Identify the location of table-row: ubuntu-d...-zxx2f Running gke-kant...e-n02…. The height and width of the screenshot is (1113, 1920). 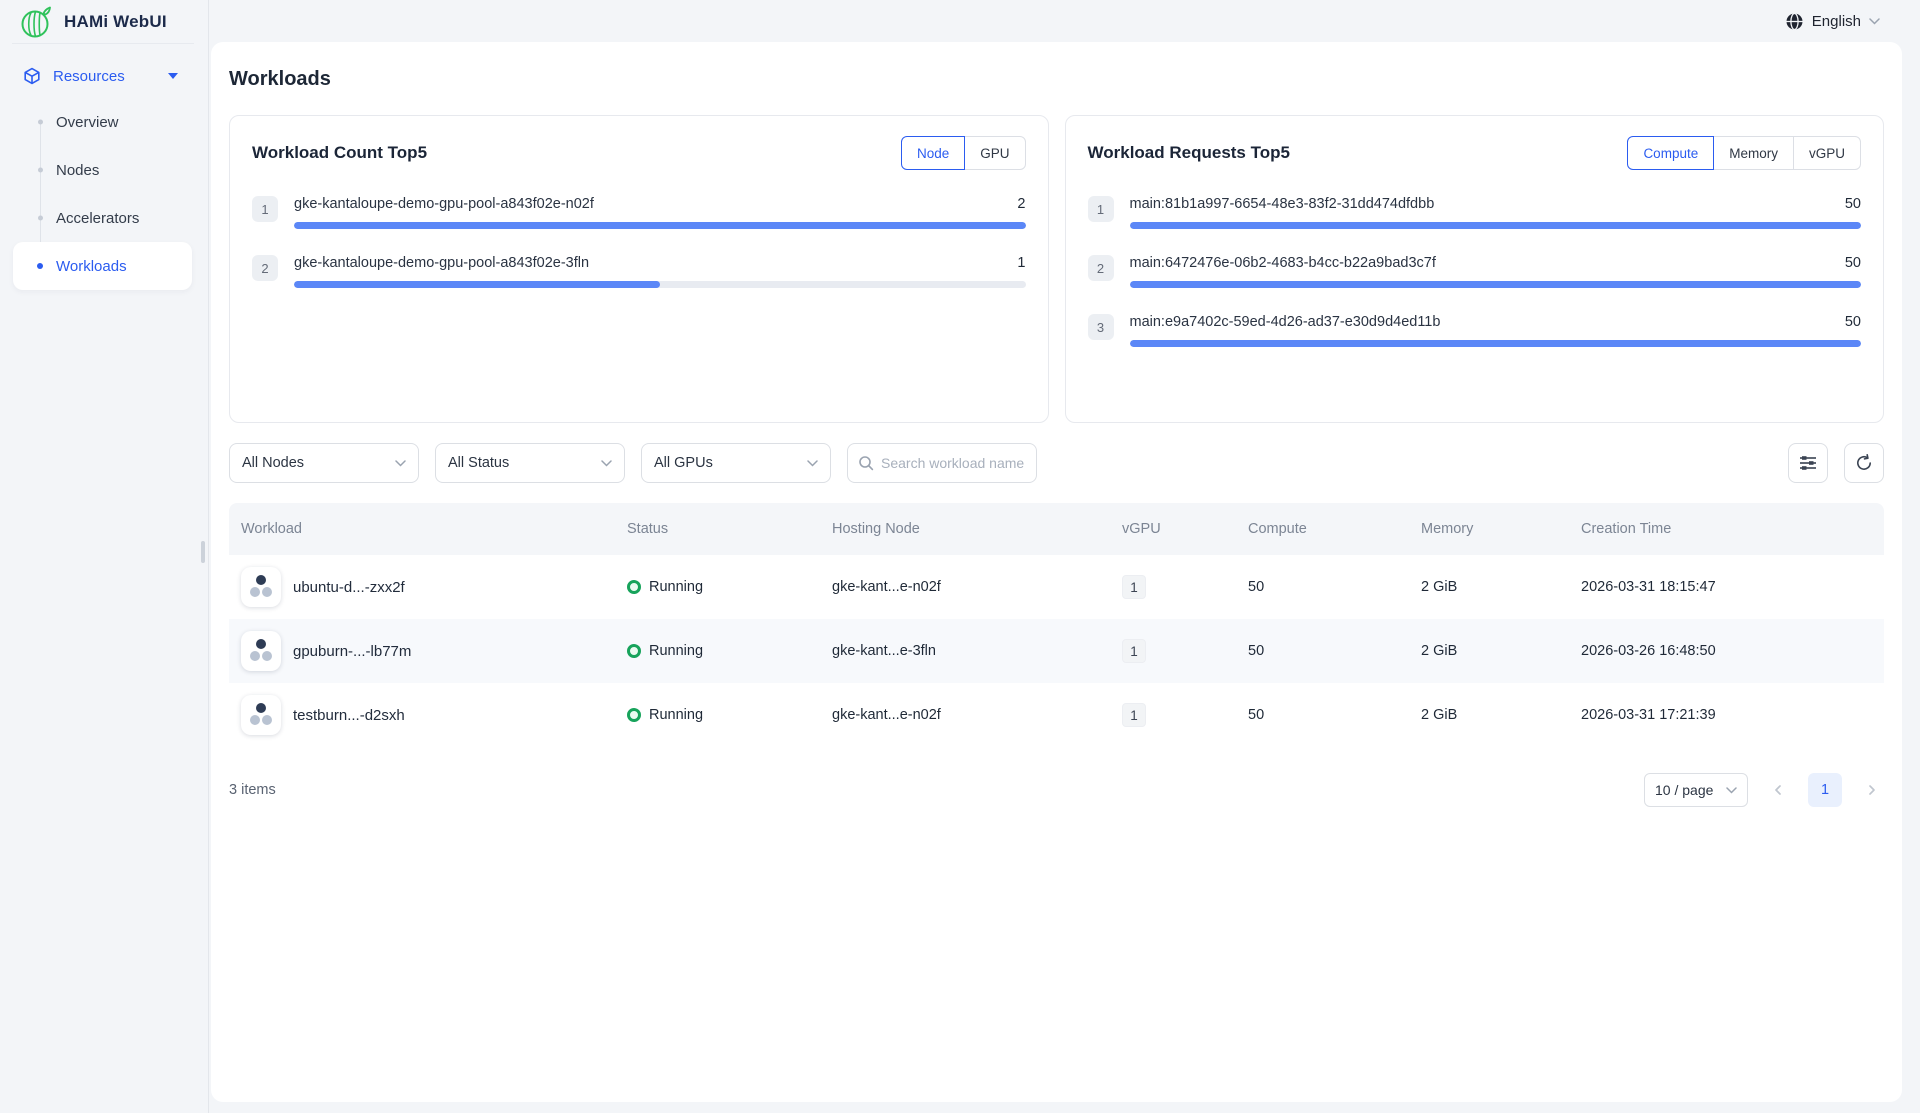
(1056, 587).